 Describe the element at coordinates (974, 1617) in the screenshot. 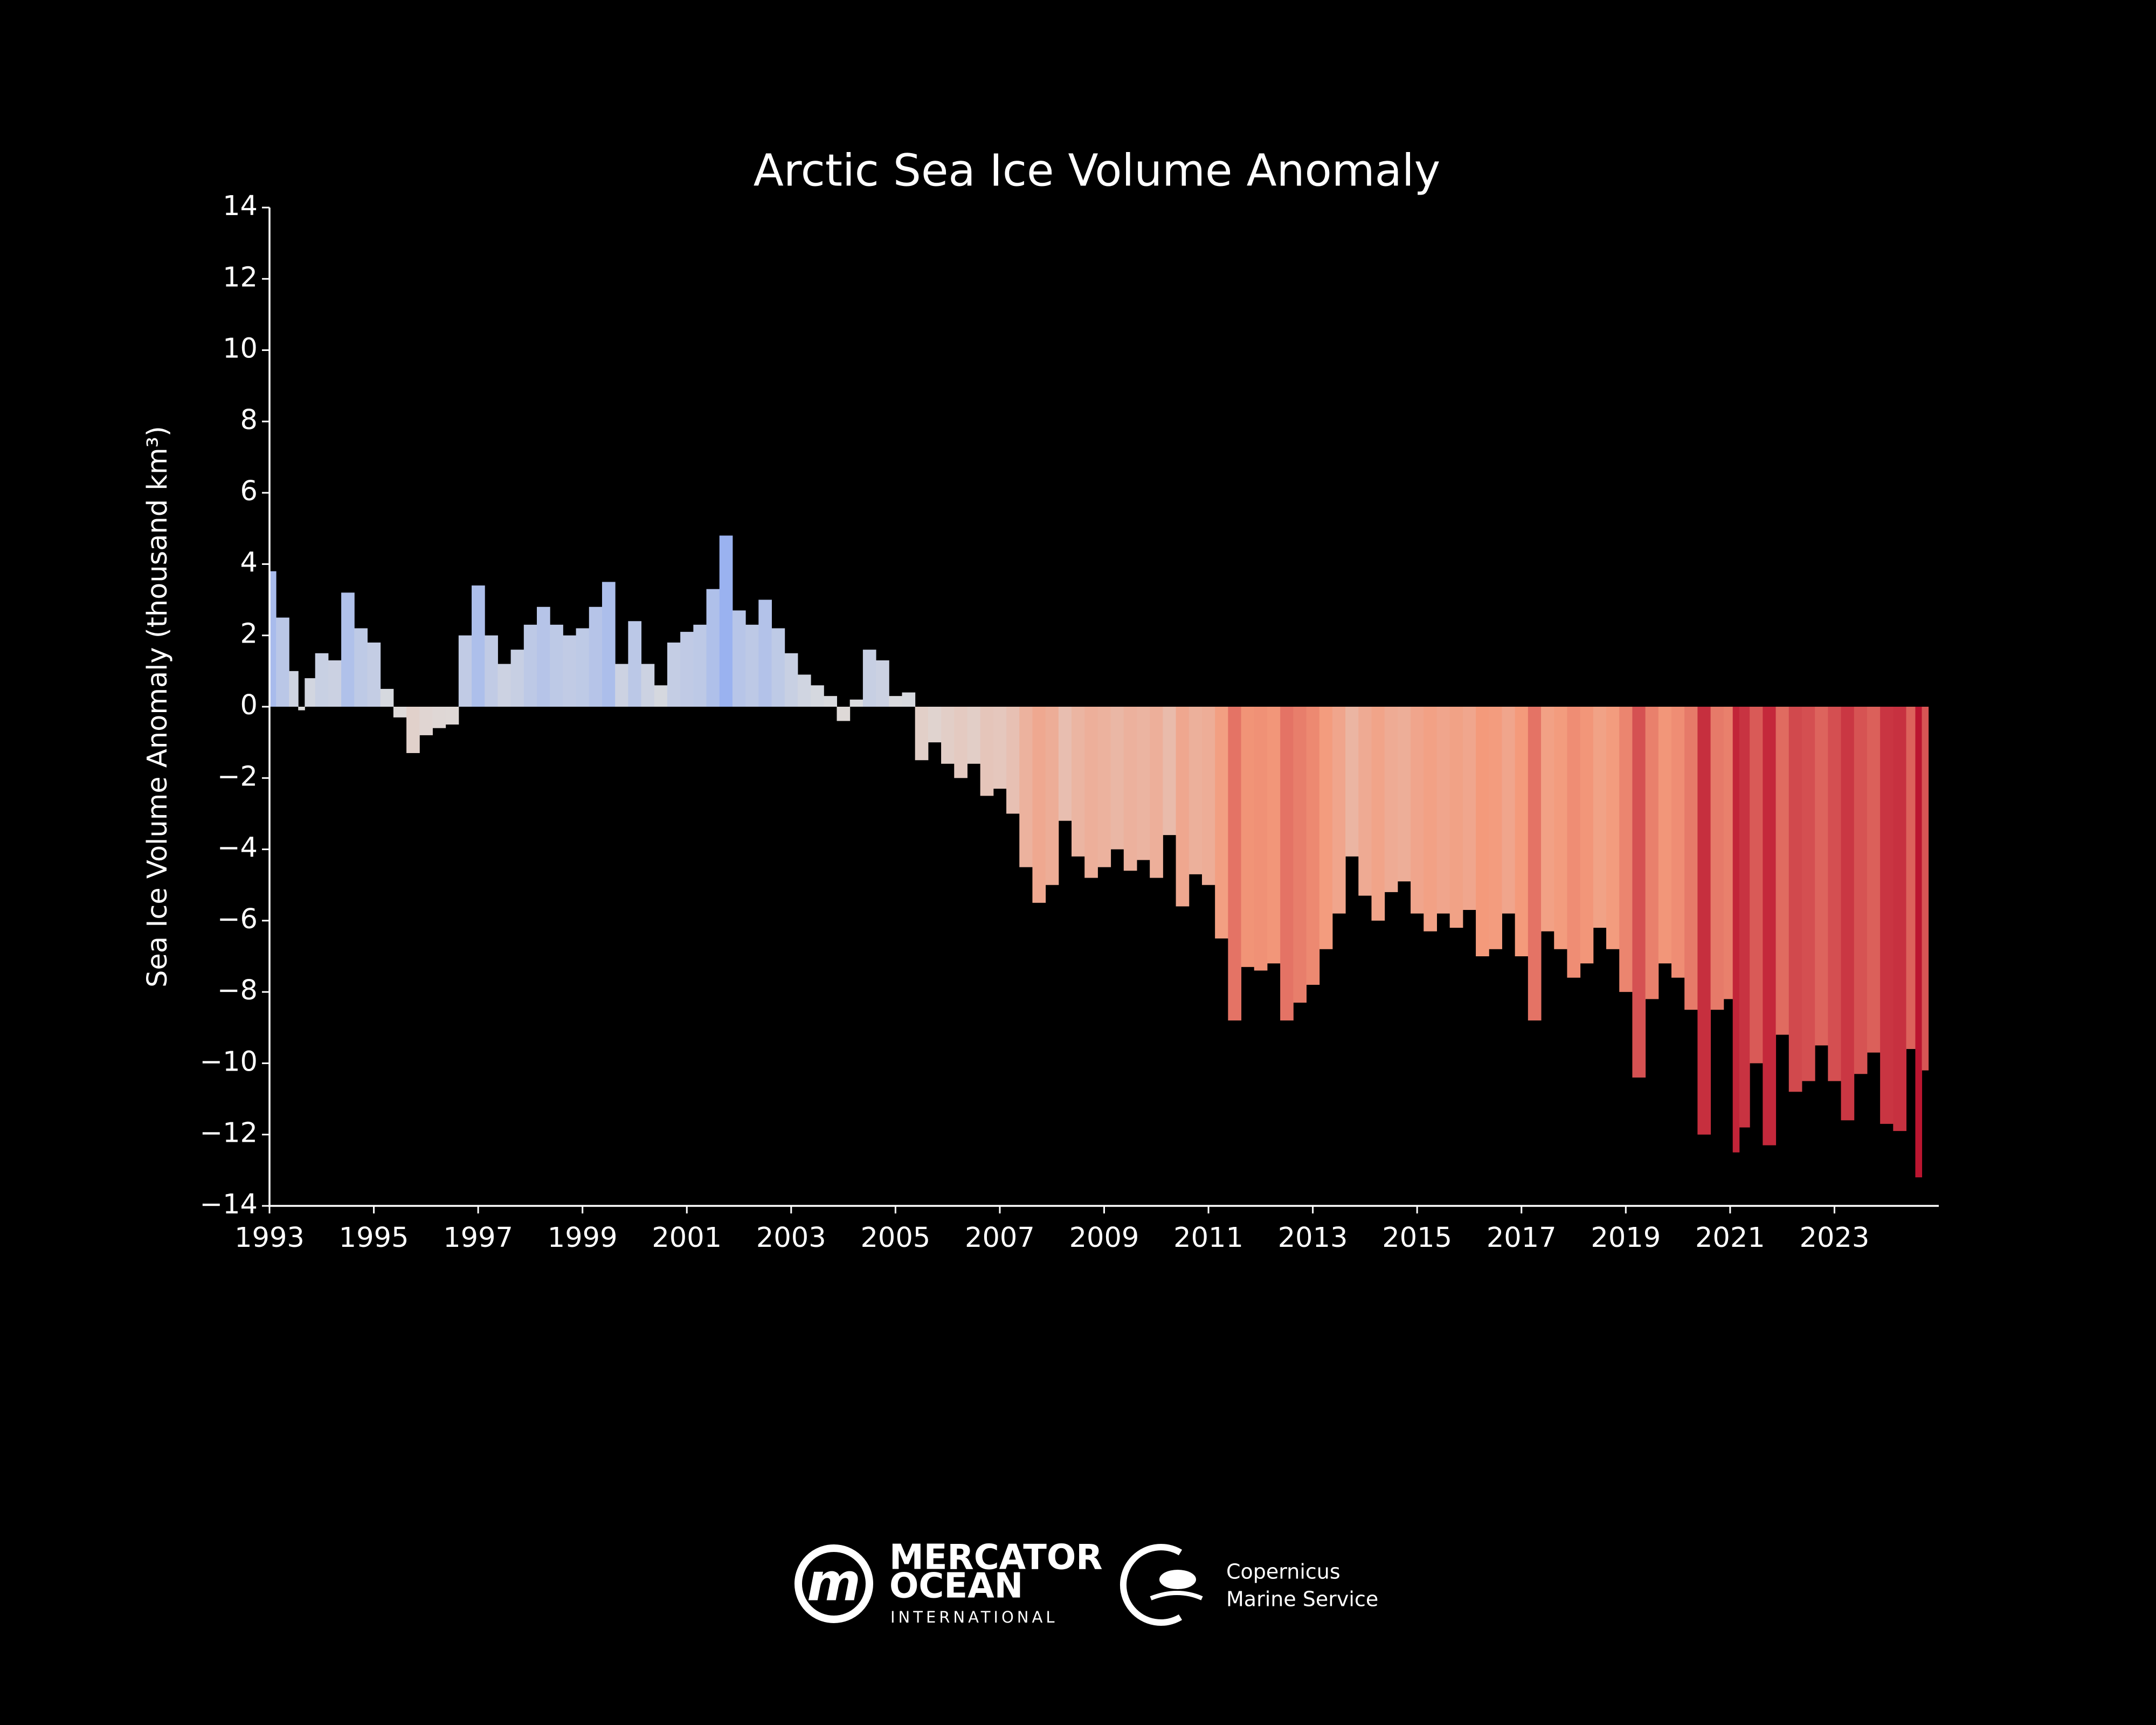

I see `logo-text: INTERNATIONAL` at that location.